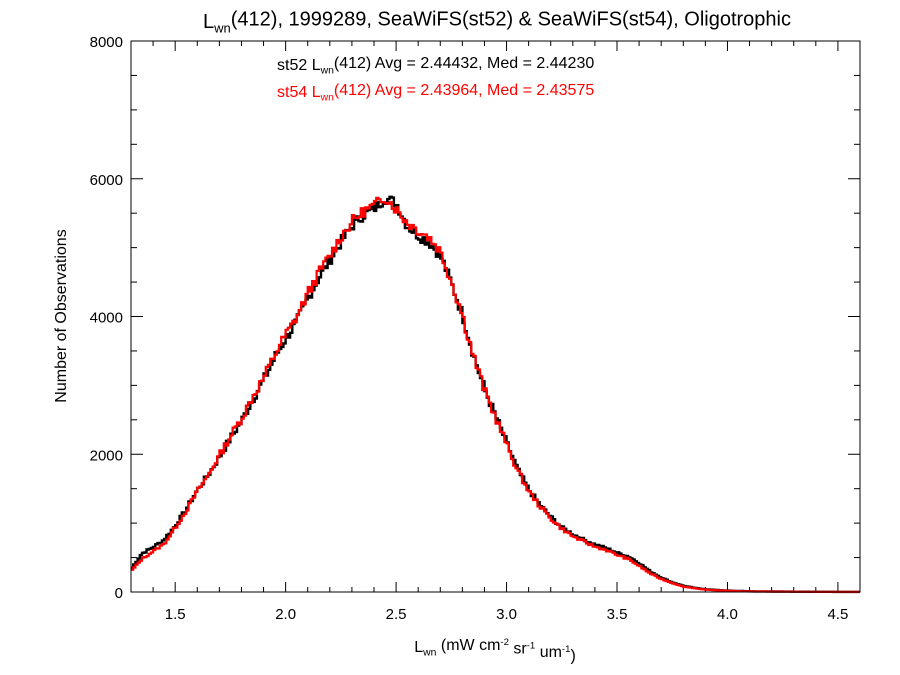 This screenshot has height=675, width=900. Describe the element at coordinates (464, 90) in the screenshot. I see `stats-st54-part: (412) Avg = 2.43964, Med = 2.43575` at that location.